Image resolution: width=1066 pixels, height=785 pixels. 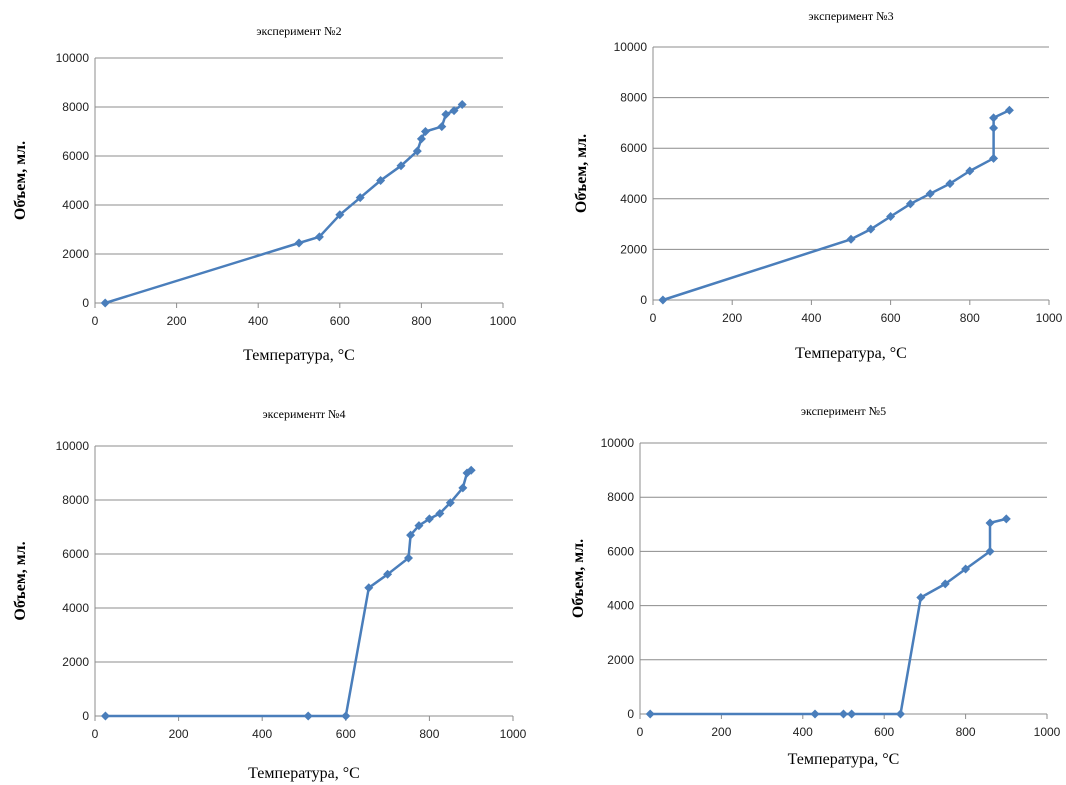 I want to click on y-tick-label: 10000, so click(x=618, y=443).